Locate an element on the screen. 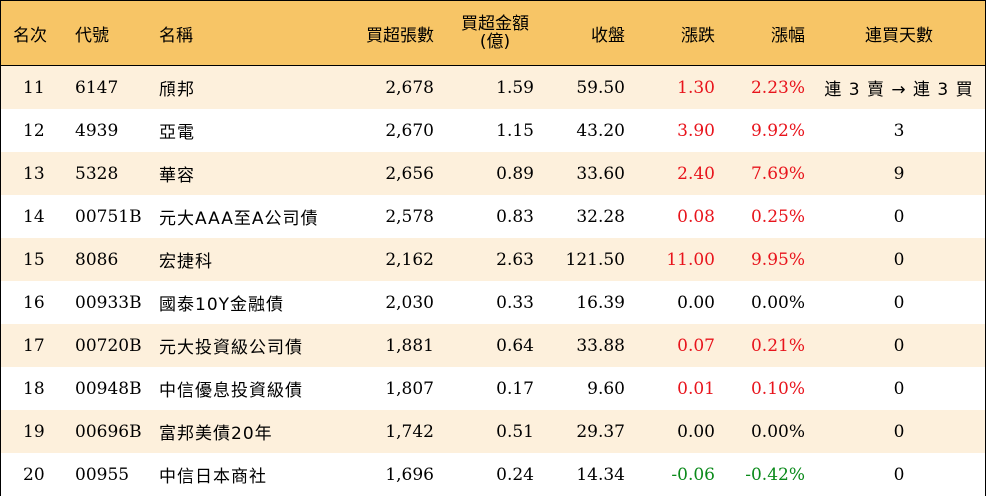  cell-rank: 14 is located at coordinates (34, 216).